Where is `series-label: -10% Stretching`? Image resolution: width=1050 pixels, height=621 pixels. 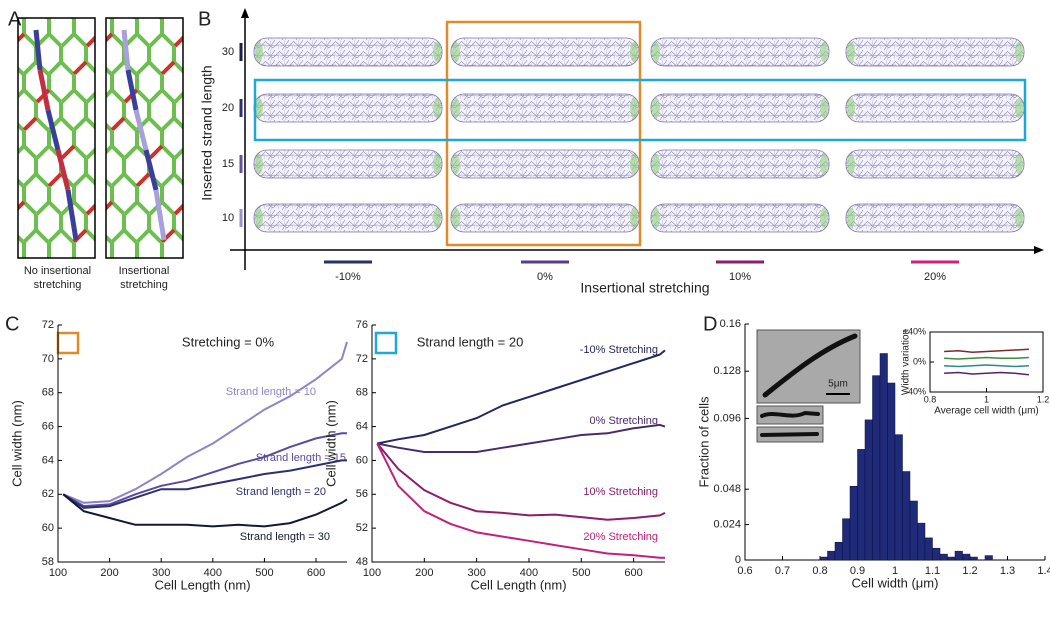
series-label: -10% Stretching is located at coordinates (619, 350).